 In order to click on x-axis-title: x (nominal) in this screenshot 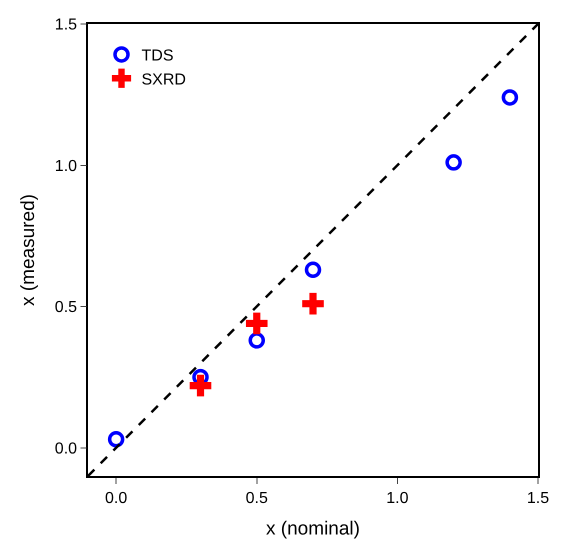, I will do `click(313, 529)`.